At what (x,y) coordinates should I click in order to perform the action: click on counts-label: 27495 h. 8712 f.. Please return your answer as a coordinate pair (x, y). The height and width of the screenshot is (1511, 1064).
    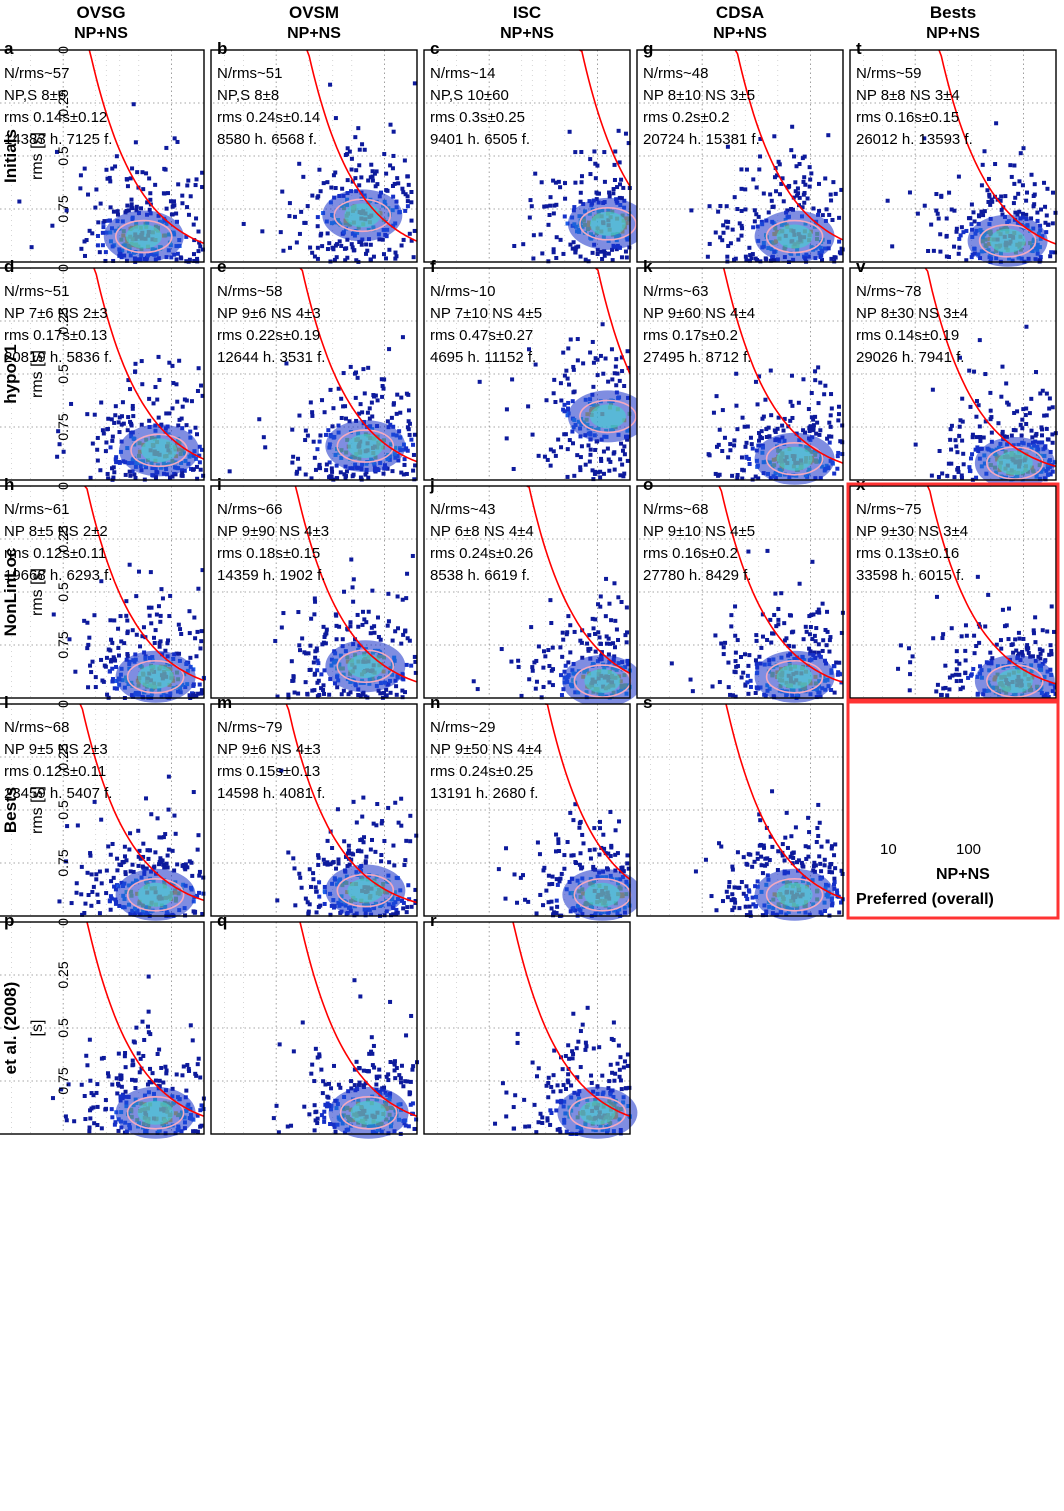
    Looking at the image, I should click on (697, 357).